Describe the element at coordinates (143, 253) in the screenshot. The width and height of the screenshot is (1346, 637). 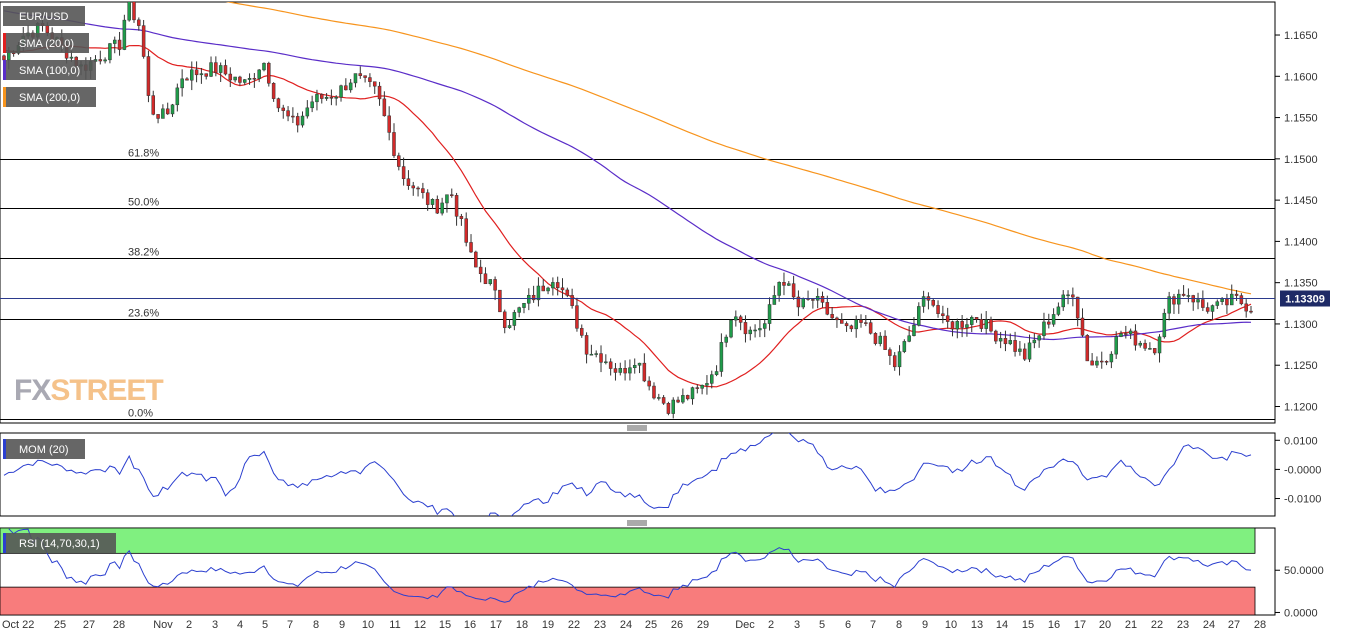
I see `fib-level-label: 38.2%` at that location.